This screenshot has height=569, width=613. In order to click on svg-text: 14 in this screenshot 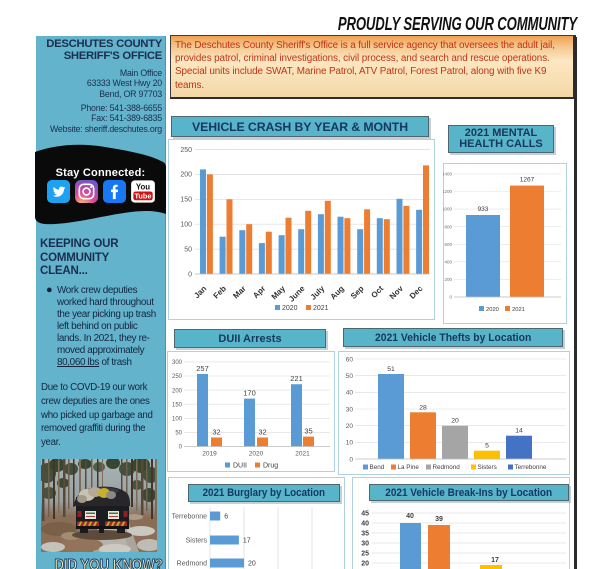, I will do `click(519, 431)`.